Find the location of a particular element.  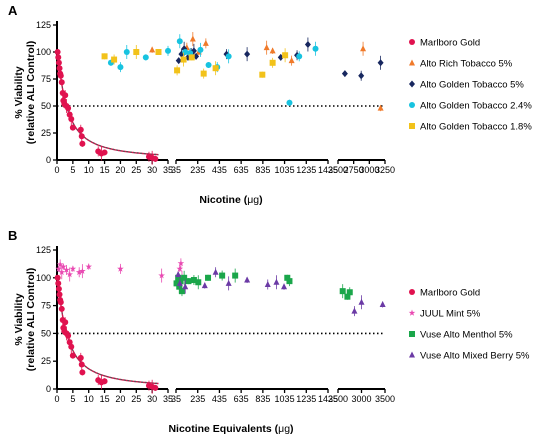

x-tick-label: 5 is located at coordinates (72, 399).